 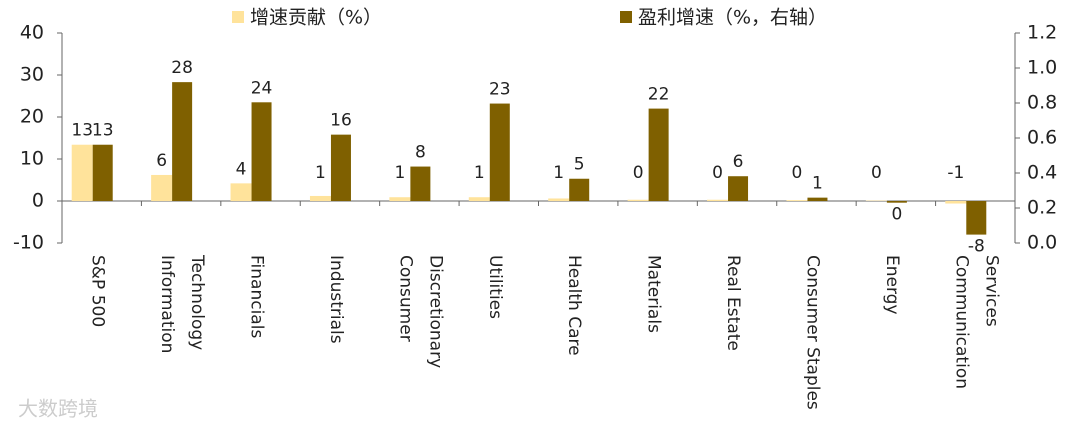 What do you see at coordinates (28, 243) in the screenshot?
I see `y-tick-label: -10` at bounding box center [28, 243].